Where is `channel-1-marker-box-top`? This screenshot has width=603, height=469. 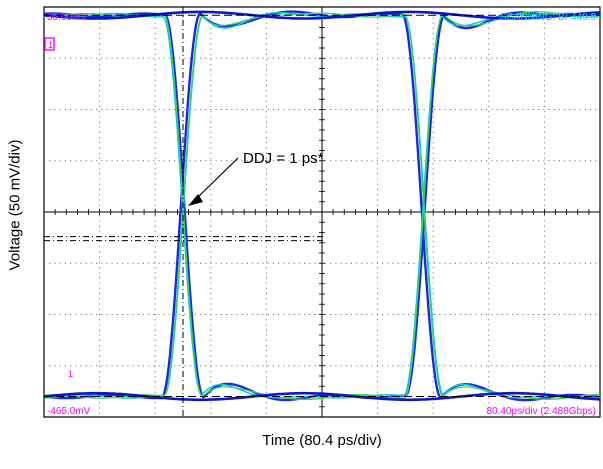
channel-1-marker-box-top is located at coordinates (49, 44).